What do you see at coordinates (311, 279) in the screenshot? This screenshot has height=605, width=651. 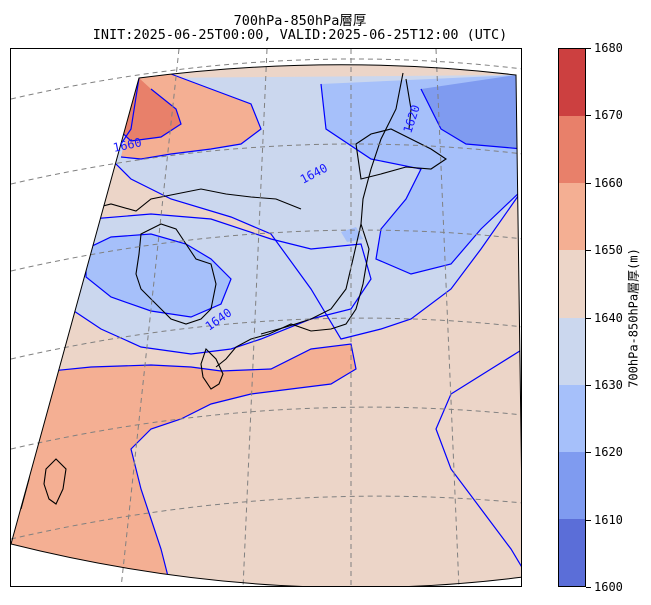 I see `coast-japan-pacific` at bounding box center [311, 279].